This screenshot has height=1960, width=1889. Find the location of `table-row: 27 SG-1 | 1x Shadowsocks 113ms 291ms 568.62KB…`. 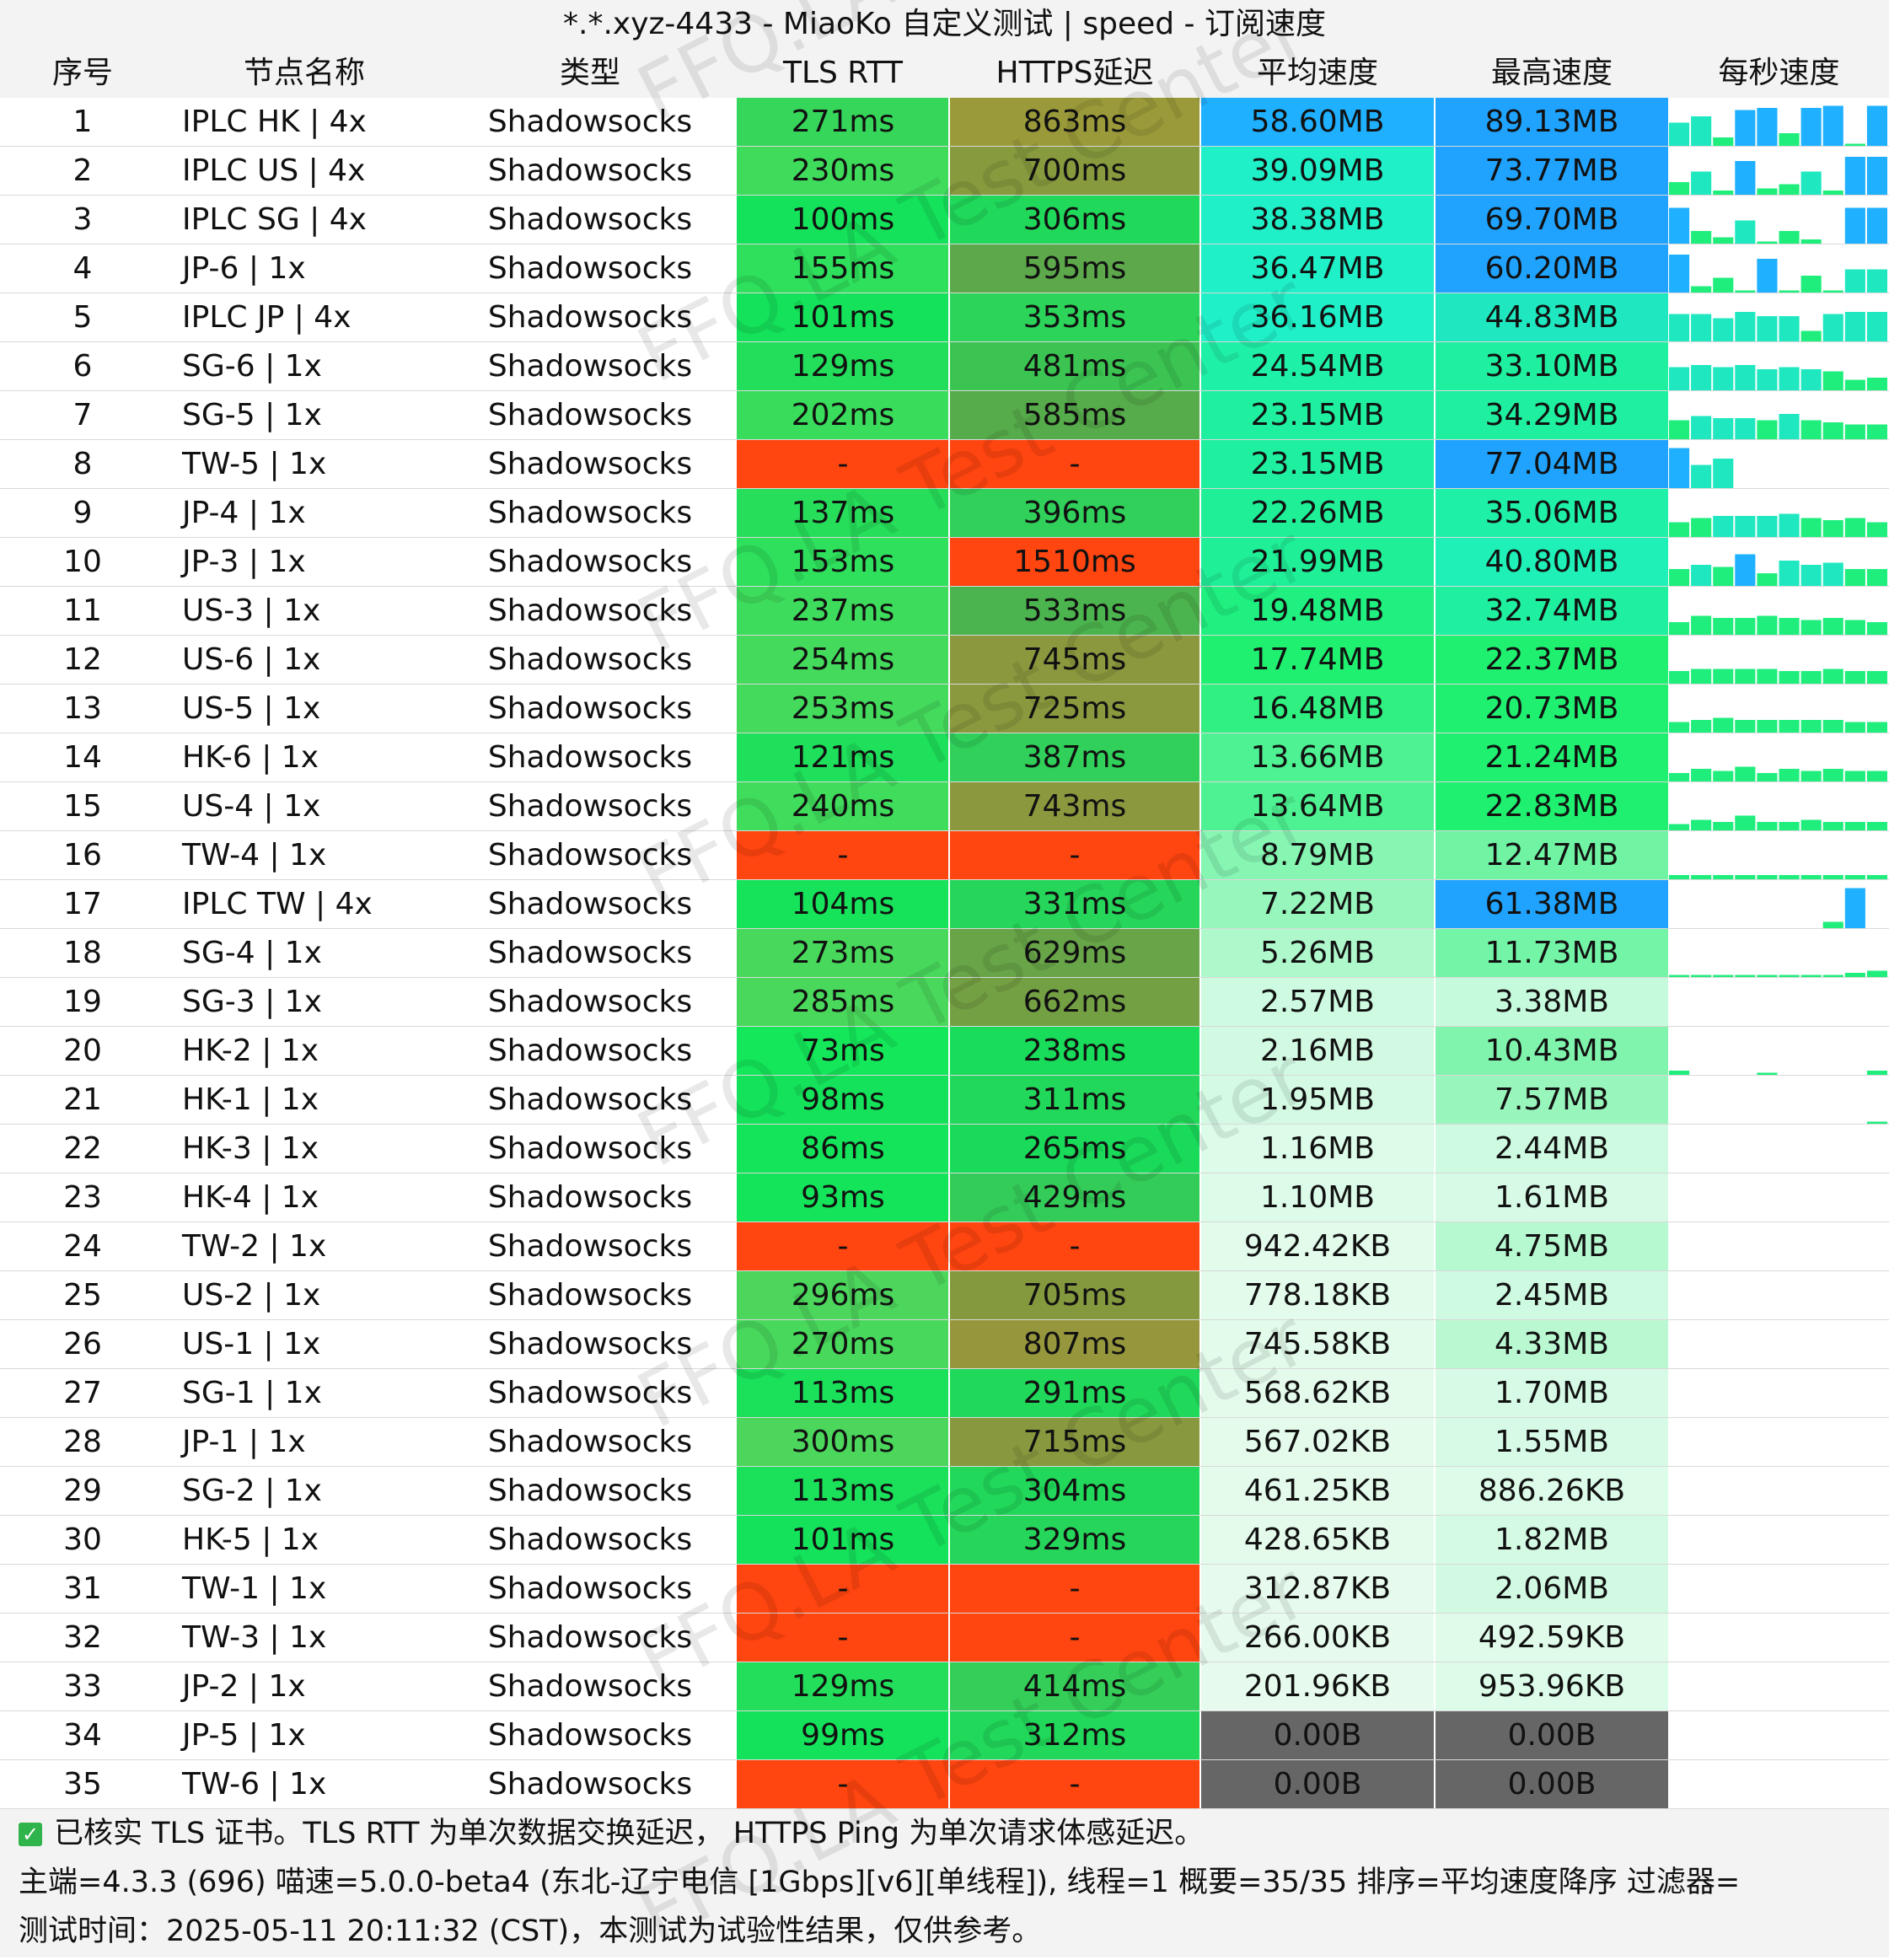

table-row: 27 SG-1 | 1x Shadowsocks 113ms 291ms 568.62KB… is located at coordinates (944, 1393).